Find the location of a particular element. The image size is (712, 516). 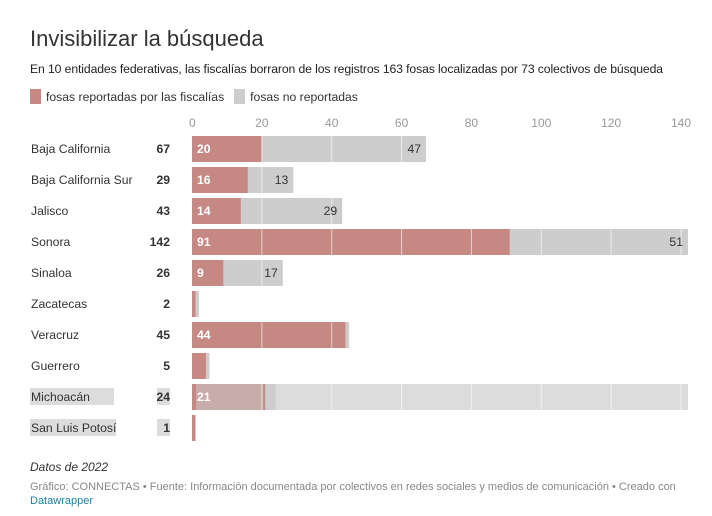

row-label: Baja California Sur is located at coordinates (82, 180).